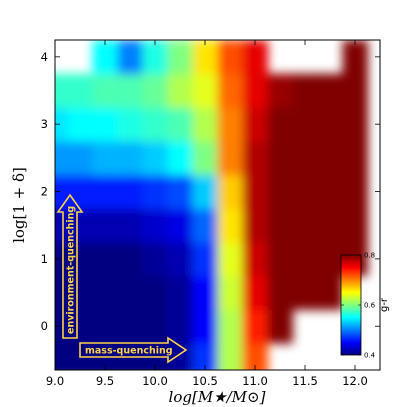 The image size is (407, 407). What do you see at coordinates (155, 381) in the screenshot?
I see `x-tick-label: 10.0` at bounding box center [155, 381].